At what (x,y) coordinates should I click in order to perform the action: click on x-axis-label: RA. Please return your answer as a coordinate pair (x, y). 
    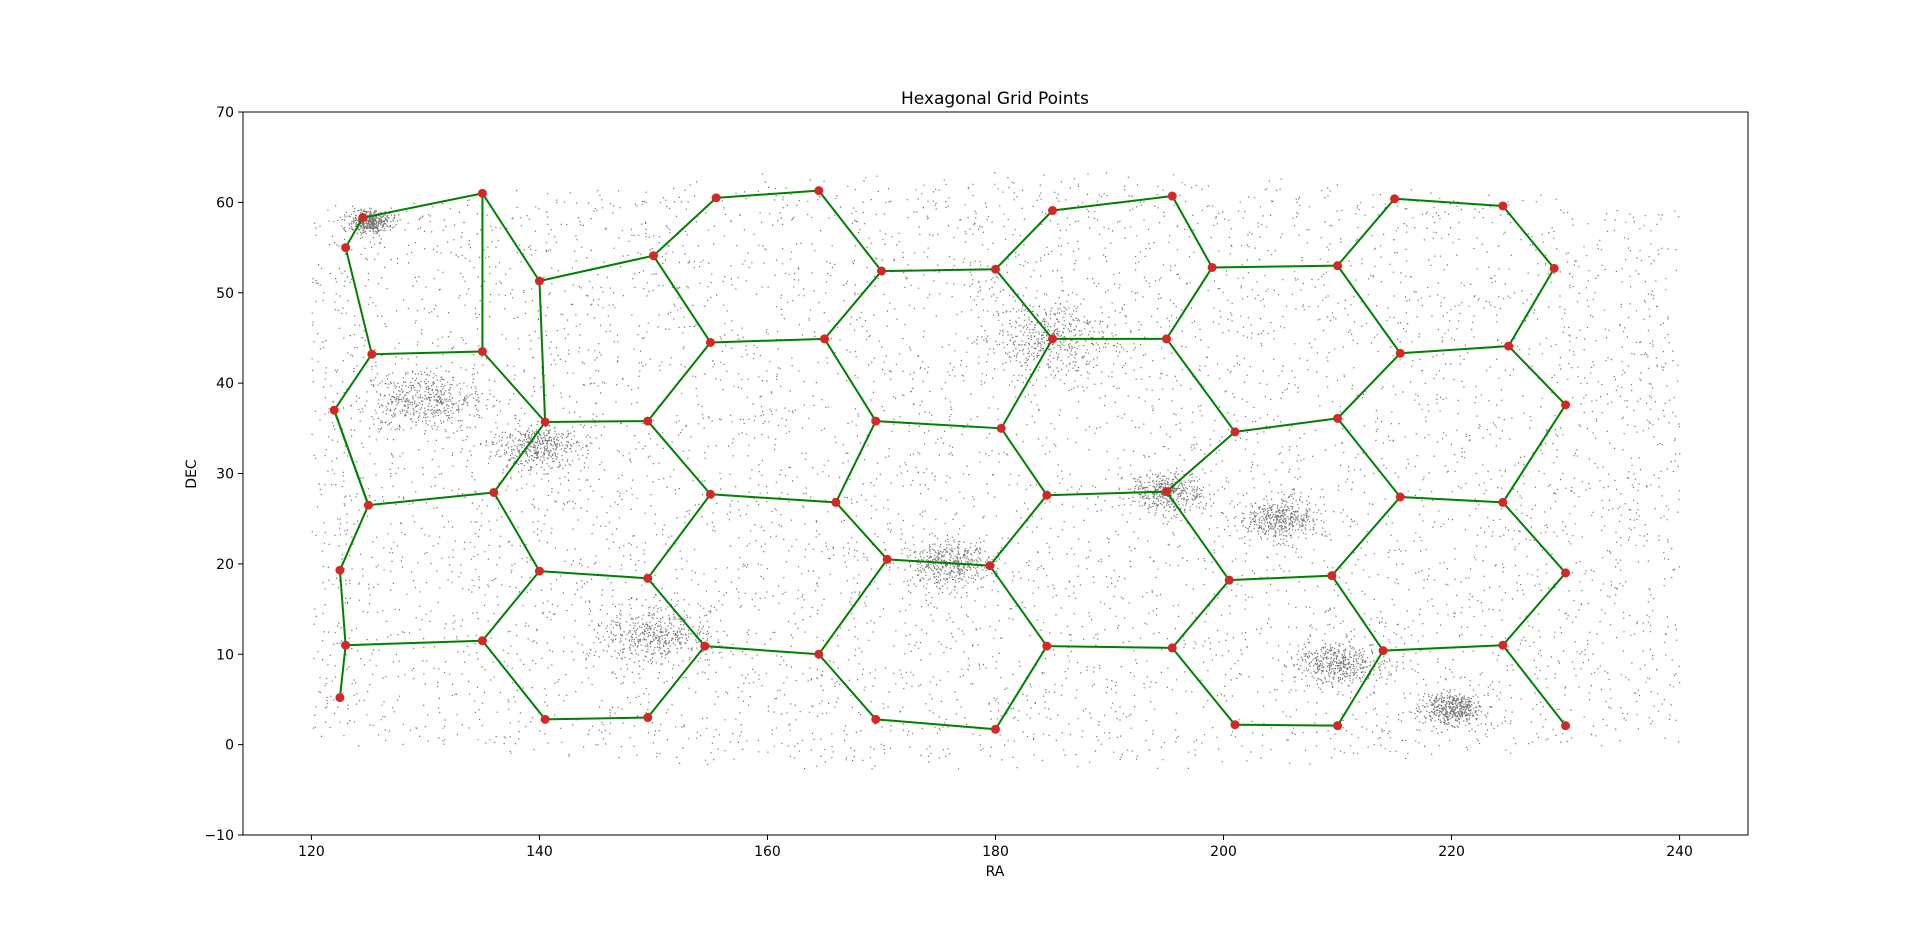
    Looking at the image, I should click on (995, 872).